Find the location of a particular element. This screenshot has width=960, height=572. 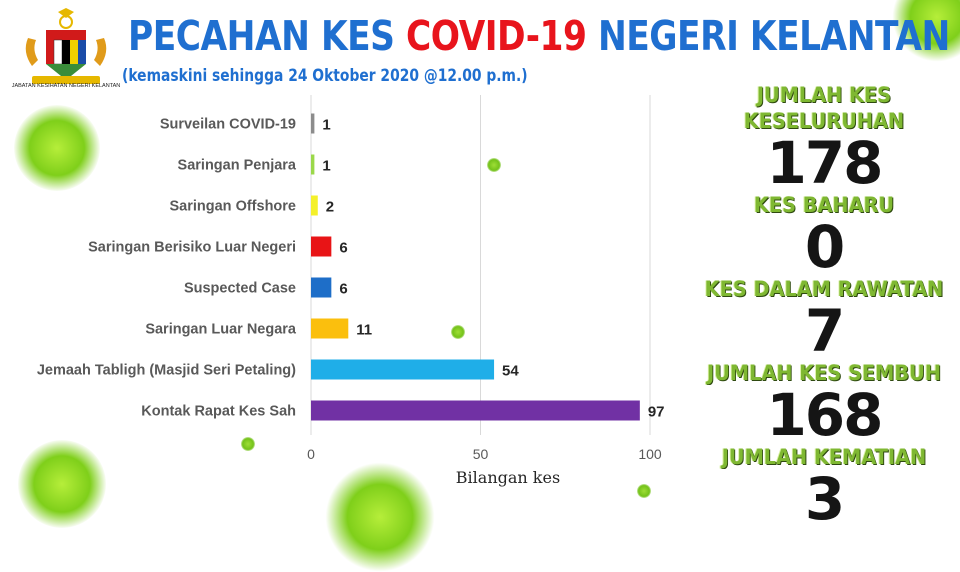

category-label: Saringan Berisiko Luar Negeri is located at coordinates (192, 248).